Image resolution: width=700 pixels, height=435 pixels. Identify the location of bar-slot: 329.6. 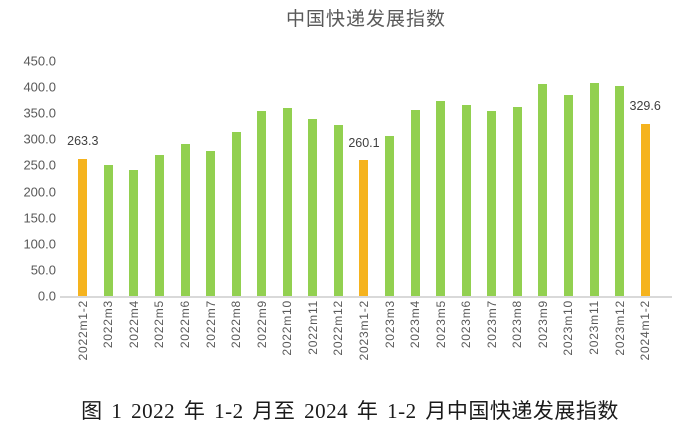
(645, 178).